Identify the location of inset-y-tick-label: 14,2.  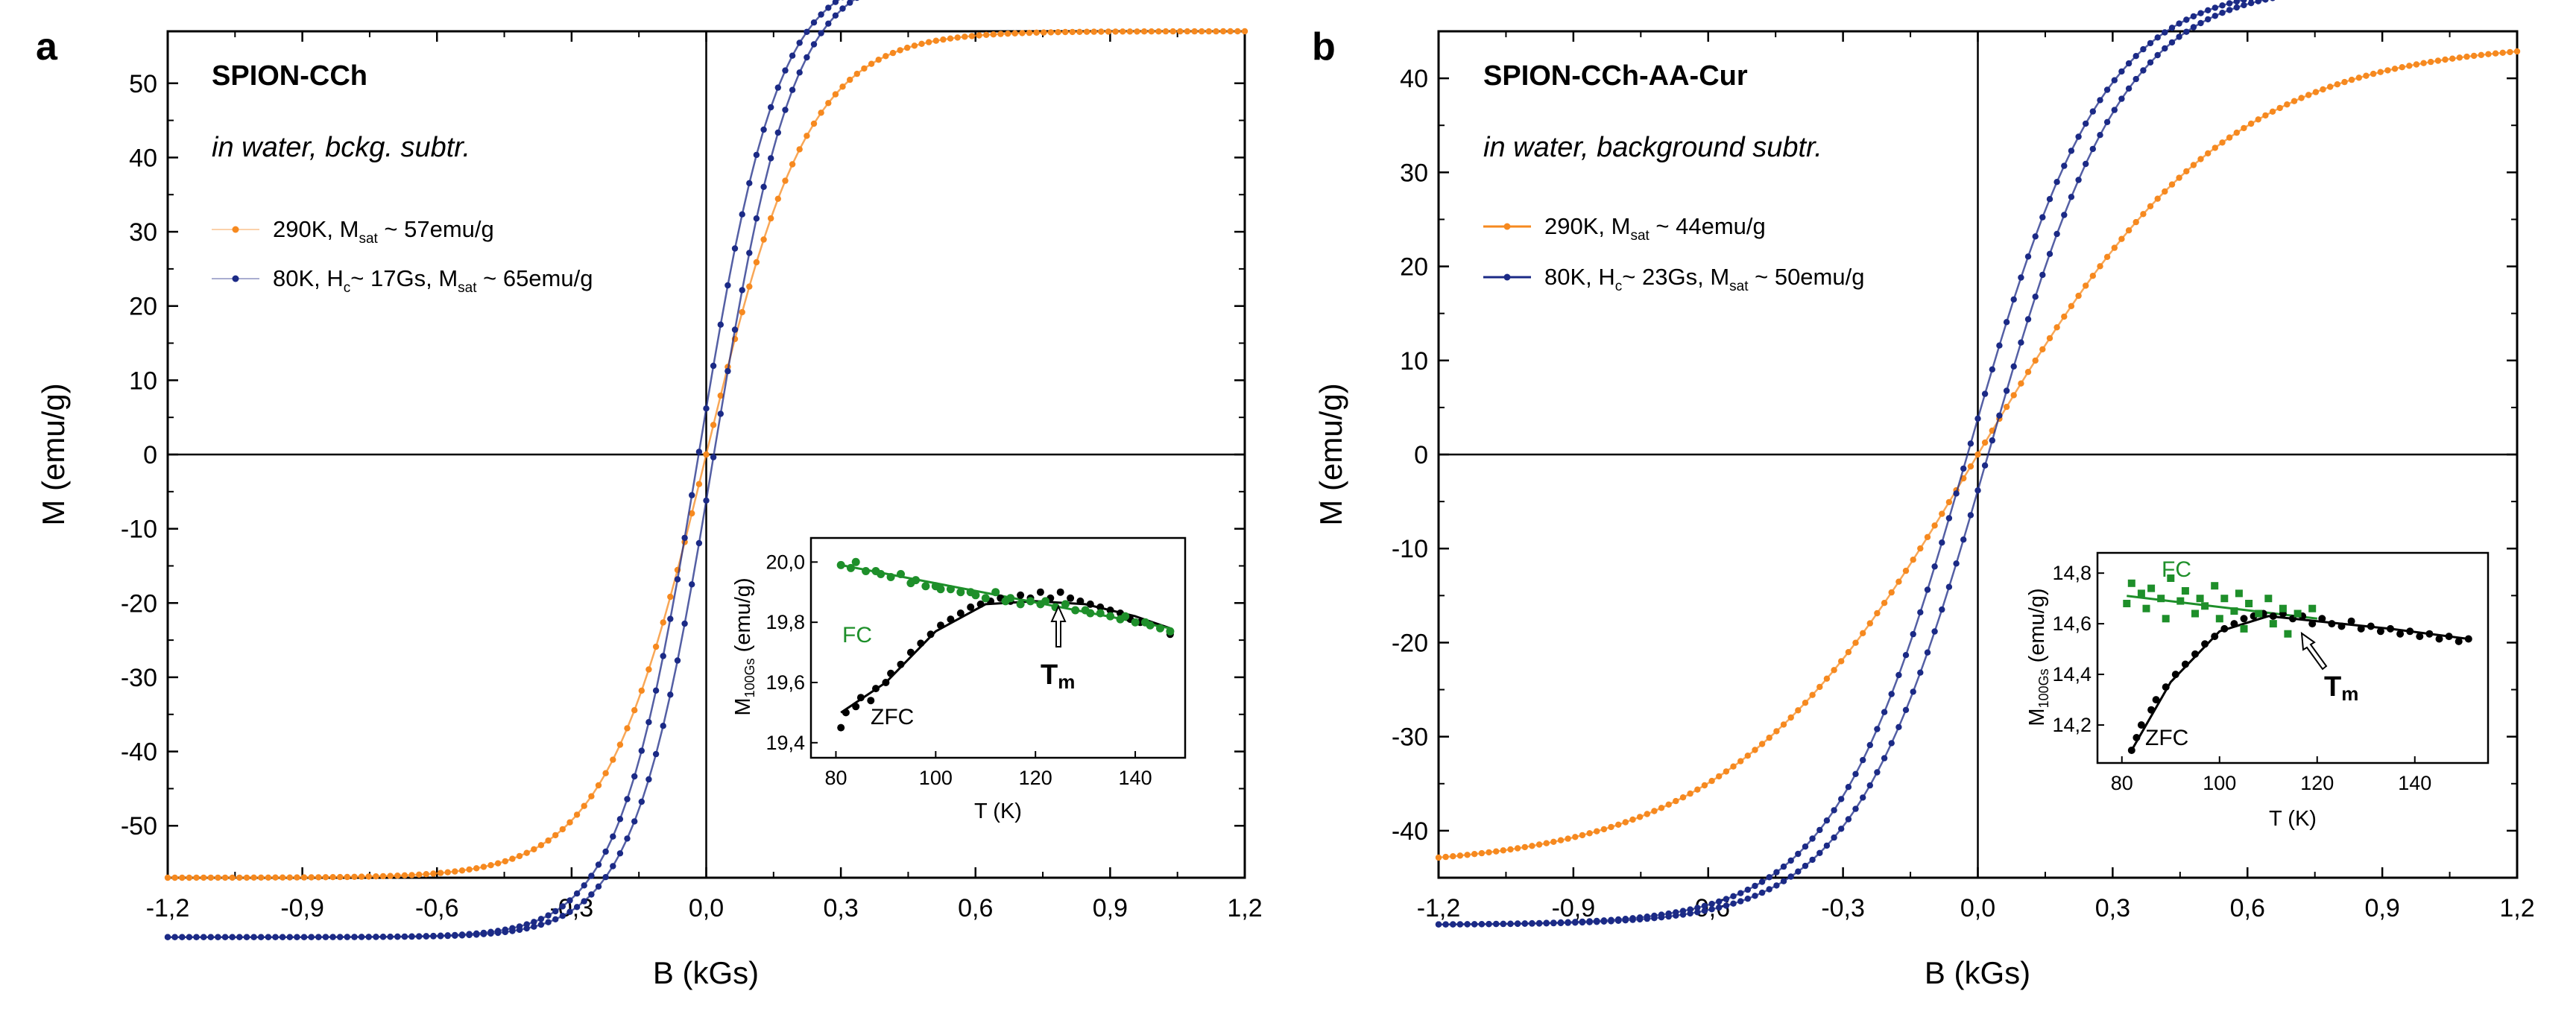
(2072, 725).